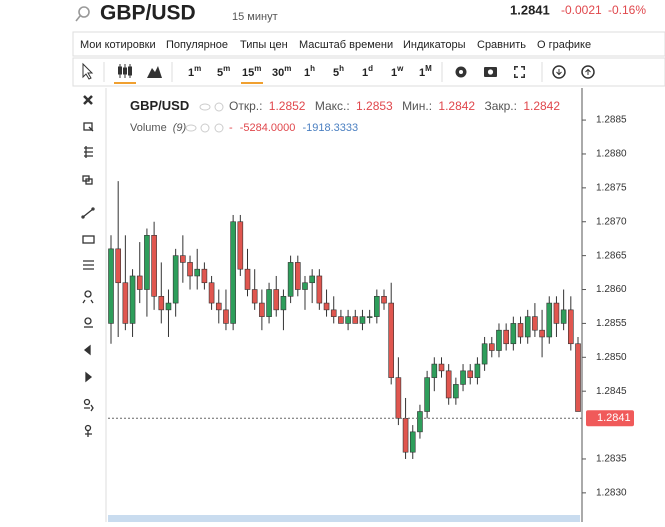 The image size is (665, 527). I want to click on candles-type, so click(125, 71).